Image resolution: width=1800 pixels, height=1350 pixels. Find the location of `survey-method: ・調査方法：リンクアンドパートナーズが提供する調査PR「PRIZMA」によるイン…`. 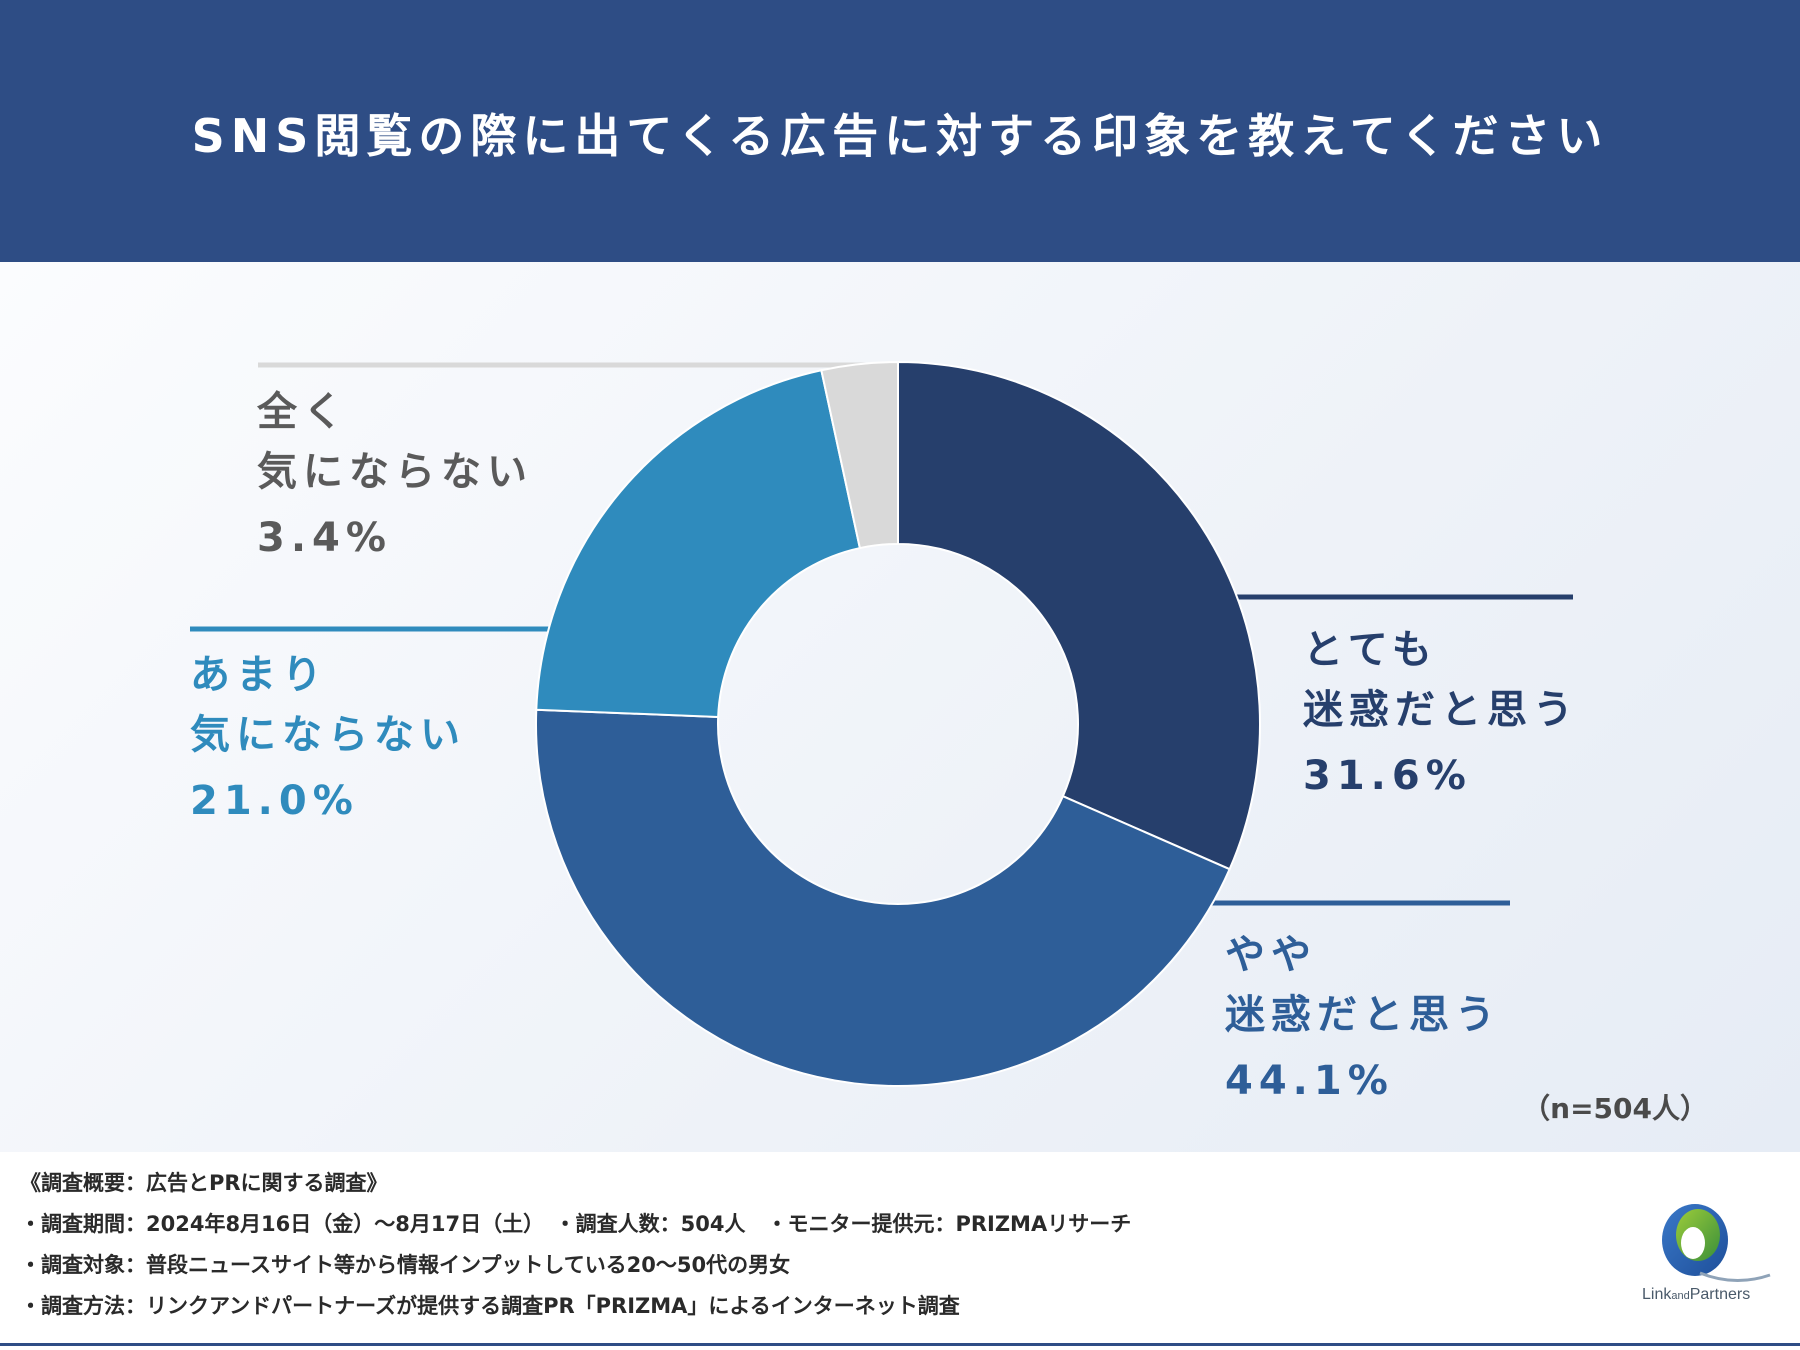

survey-method: ・調査方法：リンクアンドパートナーズが提供する調査PR「PRIZMA」によるイン… is located at coordinates (490, 1306).